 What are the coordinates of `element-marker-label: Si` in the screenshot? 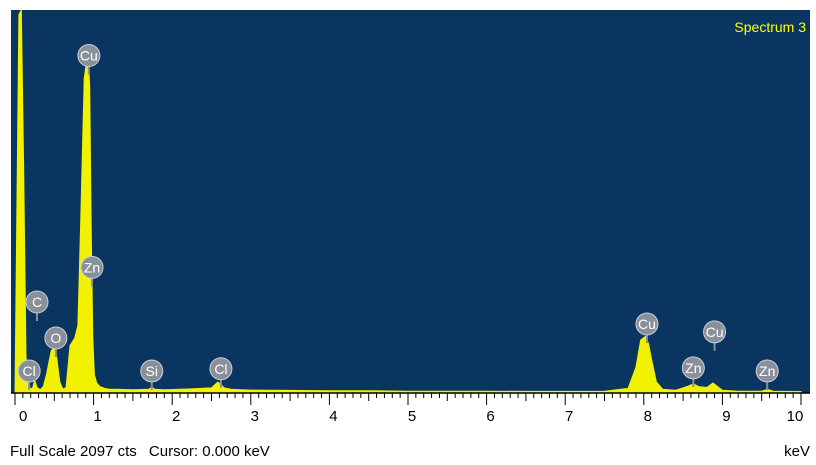 It's located at (152, 371).